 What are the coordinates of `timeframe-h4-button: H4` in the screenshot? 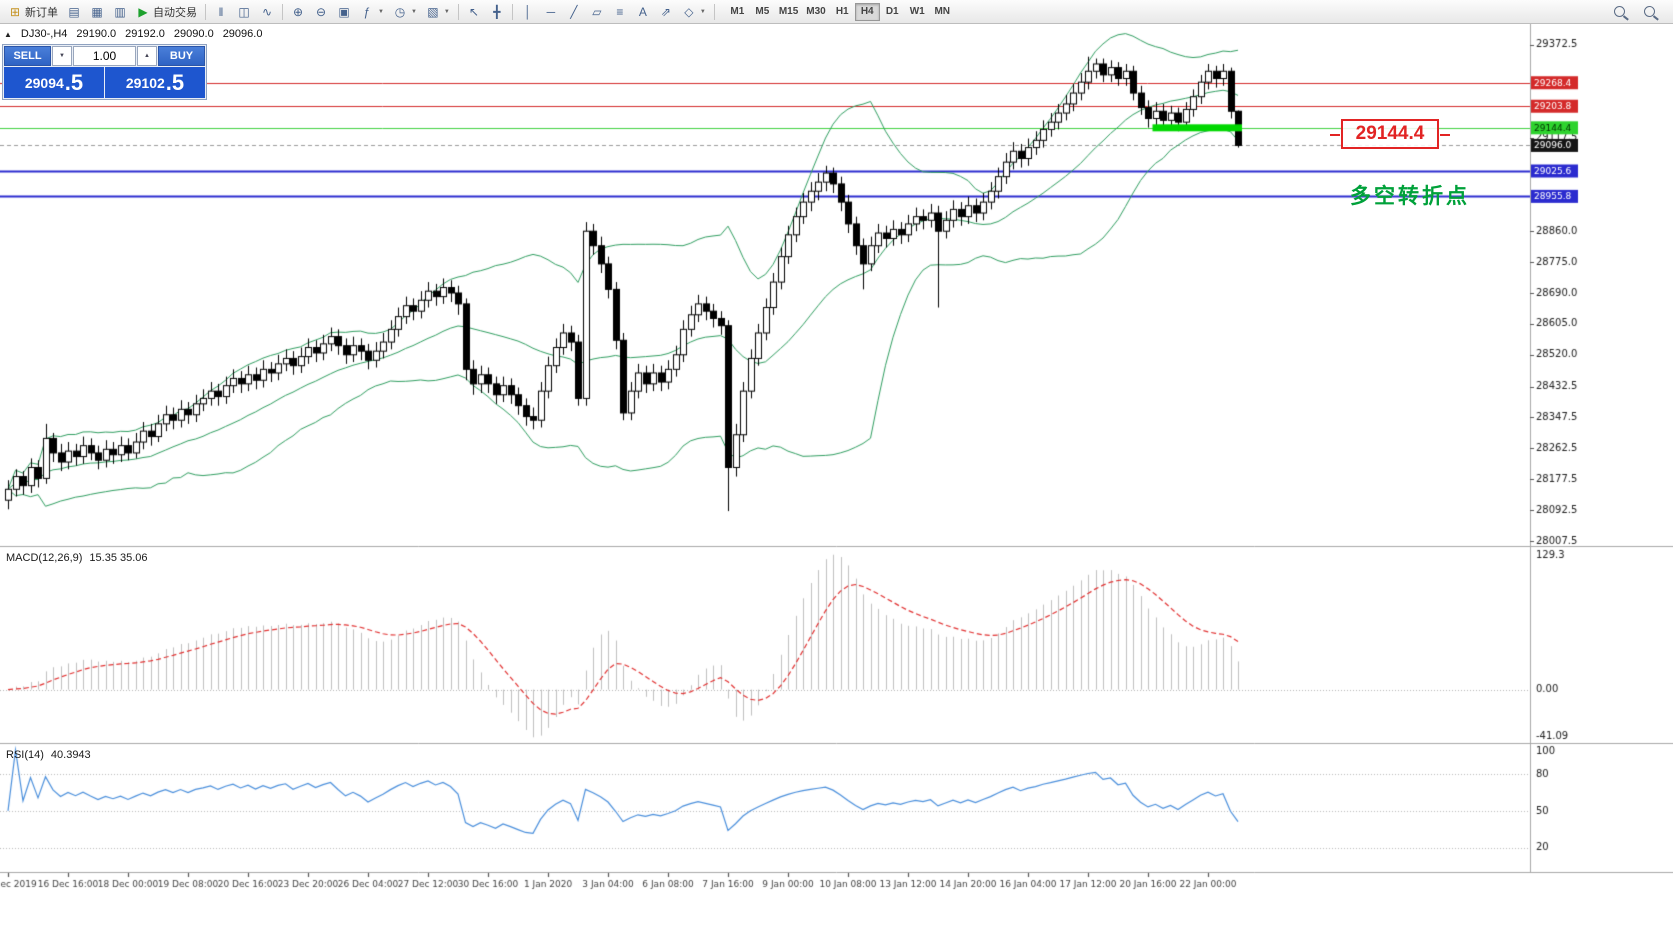 It's located at (867, 11).